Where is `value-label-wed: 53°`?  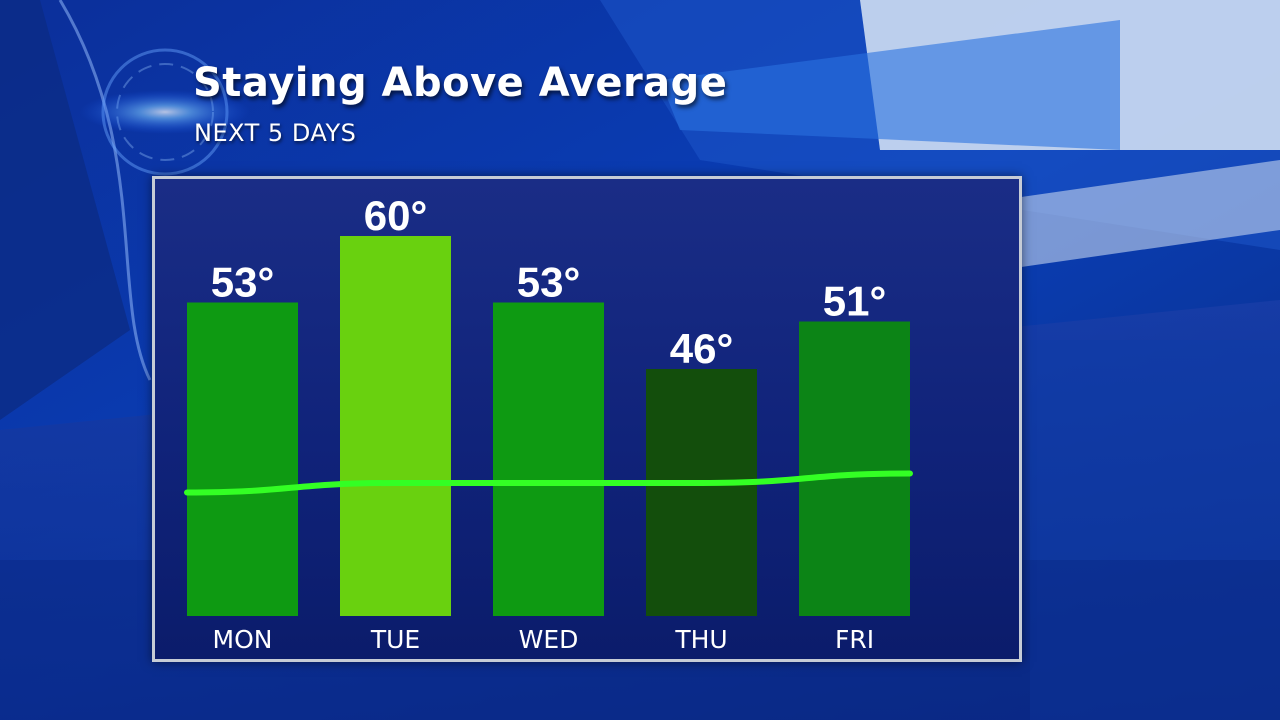
value-label-wed: 53° is located at coordinates (549, 282).